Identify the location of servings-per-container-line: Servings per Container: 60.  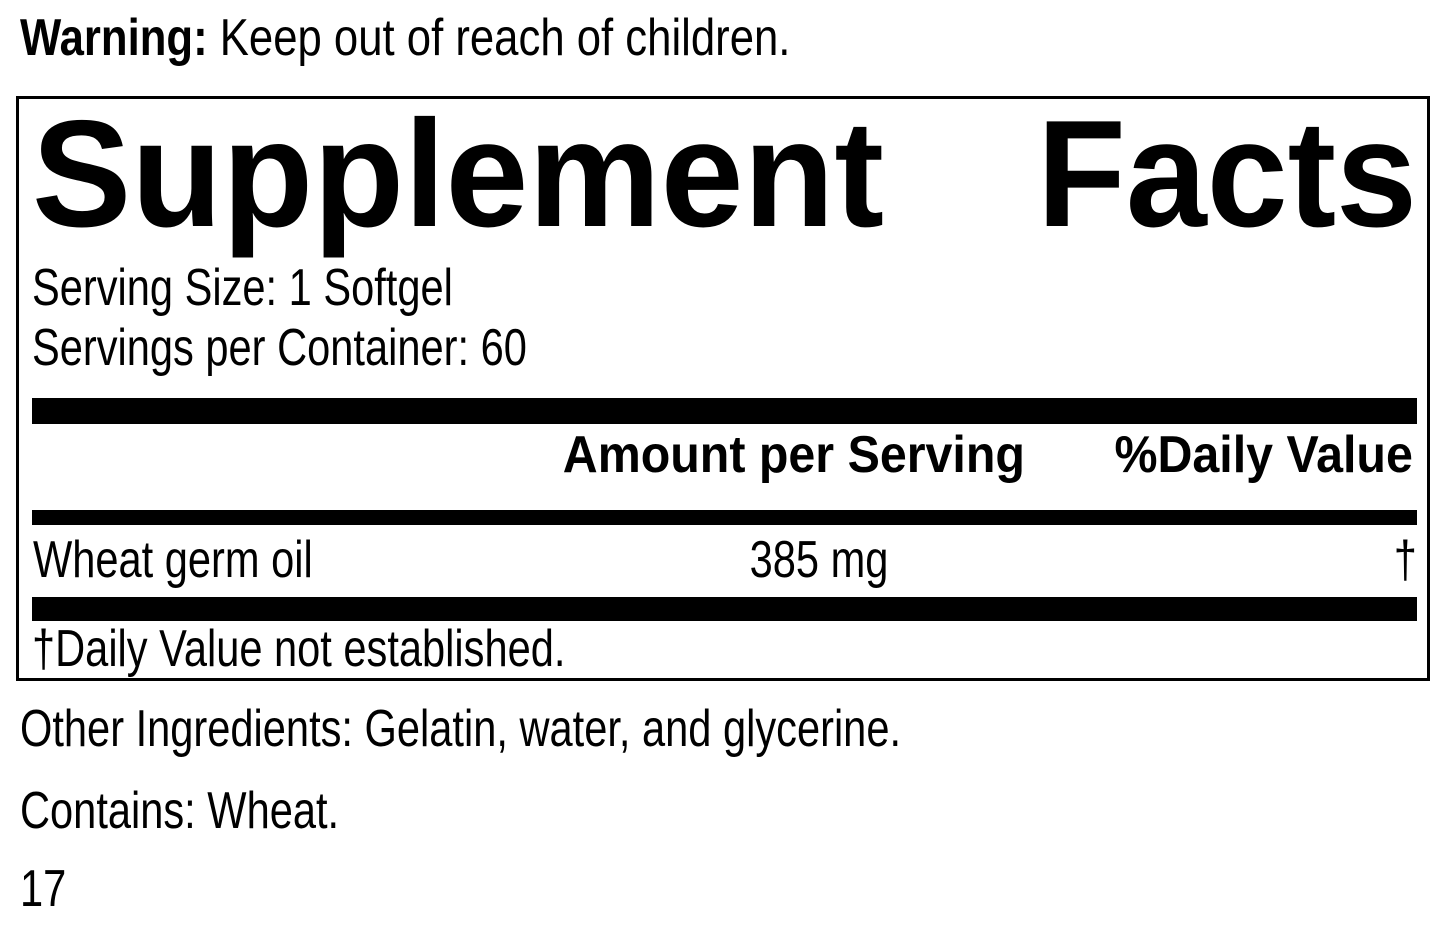
(724, 348).